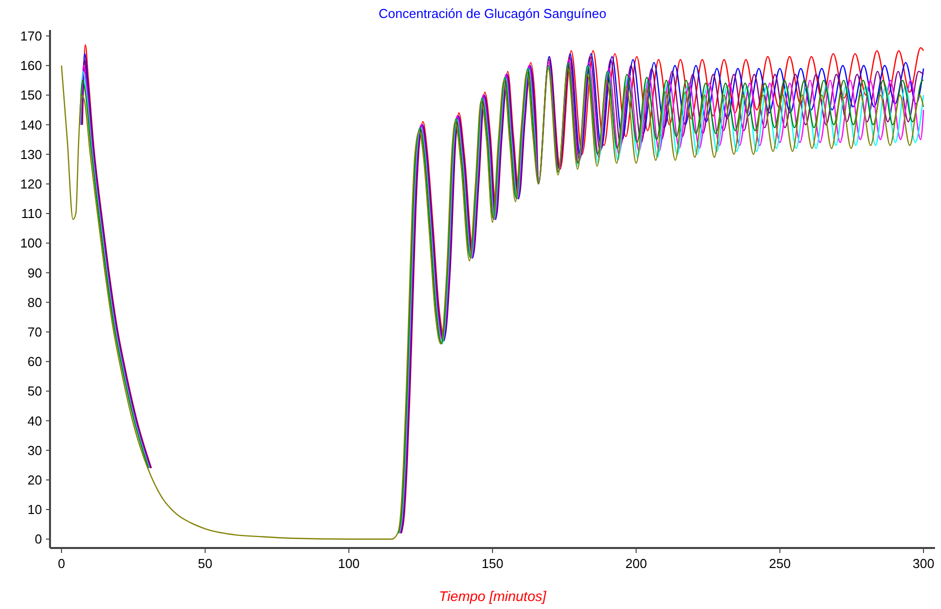 The width and height of the screenshot is (941, 609). Describe the element at coordinates (31, 95) in the screenshot. I see `y-tick-label: 150` at that location.